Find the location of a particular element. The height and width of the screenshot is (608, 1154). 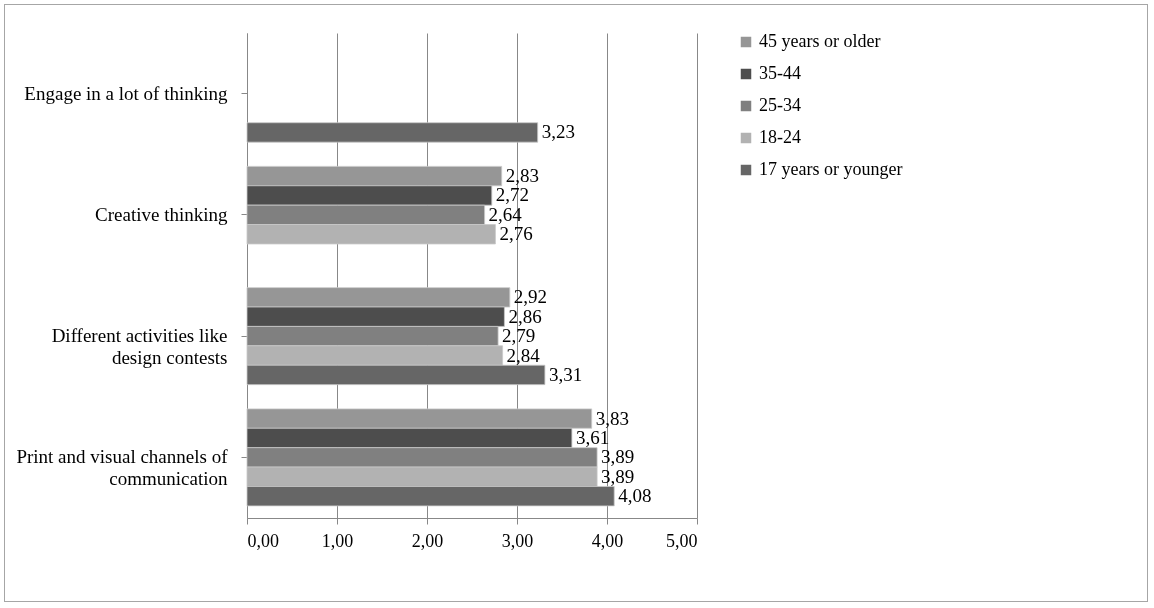

data-label: 3,31 is located at coordinates (565, 374).